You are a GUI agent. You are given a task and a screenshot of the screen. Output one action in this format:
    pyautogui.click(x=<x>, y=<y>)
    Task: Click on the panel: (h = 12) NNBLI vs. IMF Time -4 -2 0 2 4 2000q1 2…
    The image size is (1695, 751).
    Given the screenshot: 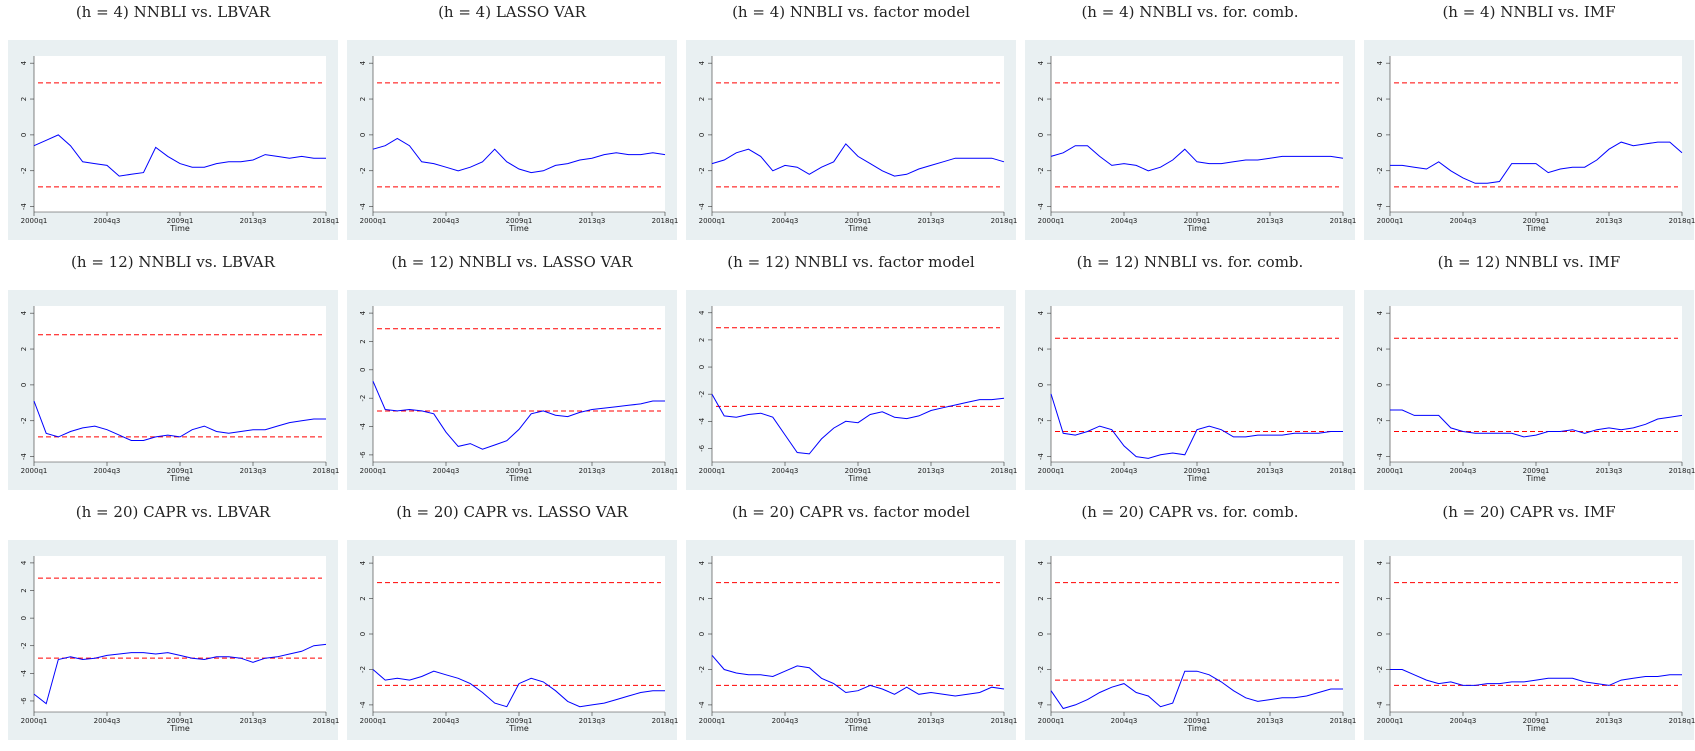 What is the action you would take?
    pyautogui.click(x=1529, y=371)
    